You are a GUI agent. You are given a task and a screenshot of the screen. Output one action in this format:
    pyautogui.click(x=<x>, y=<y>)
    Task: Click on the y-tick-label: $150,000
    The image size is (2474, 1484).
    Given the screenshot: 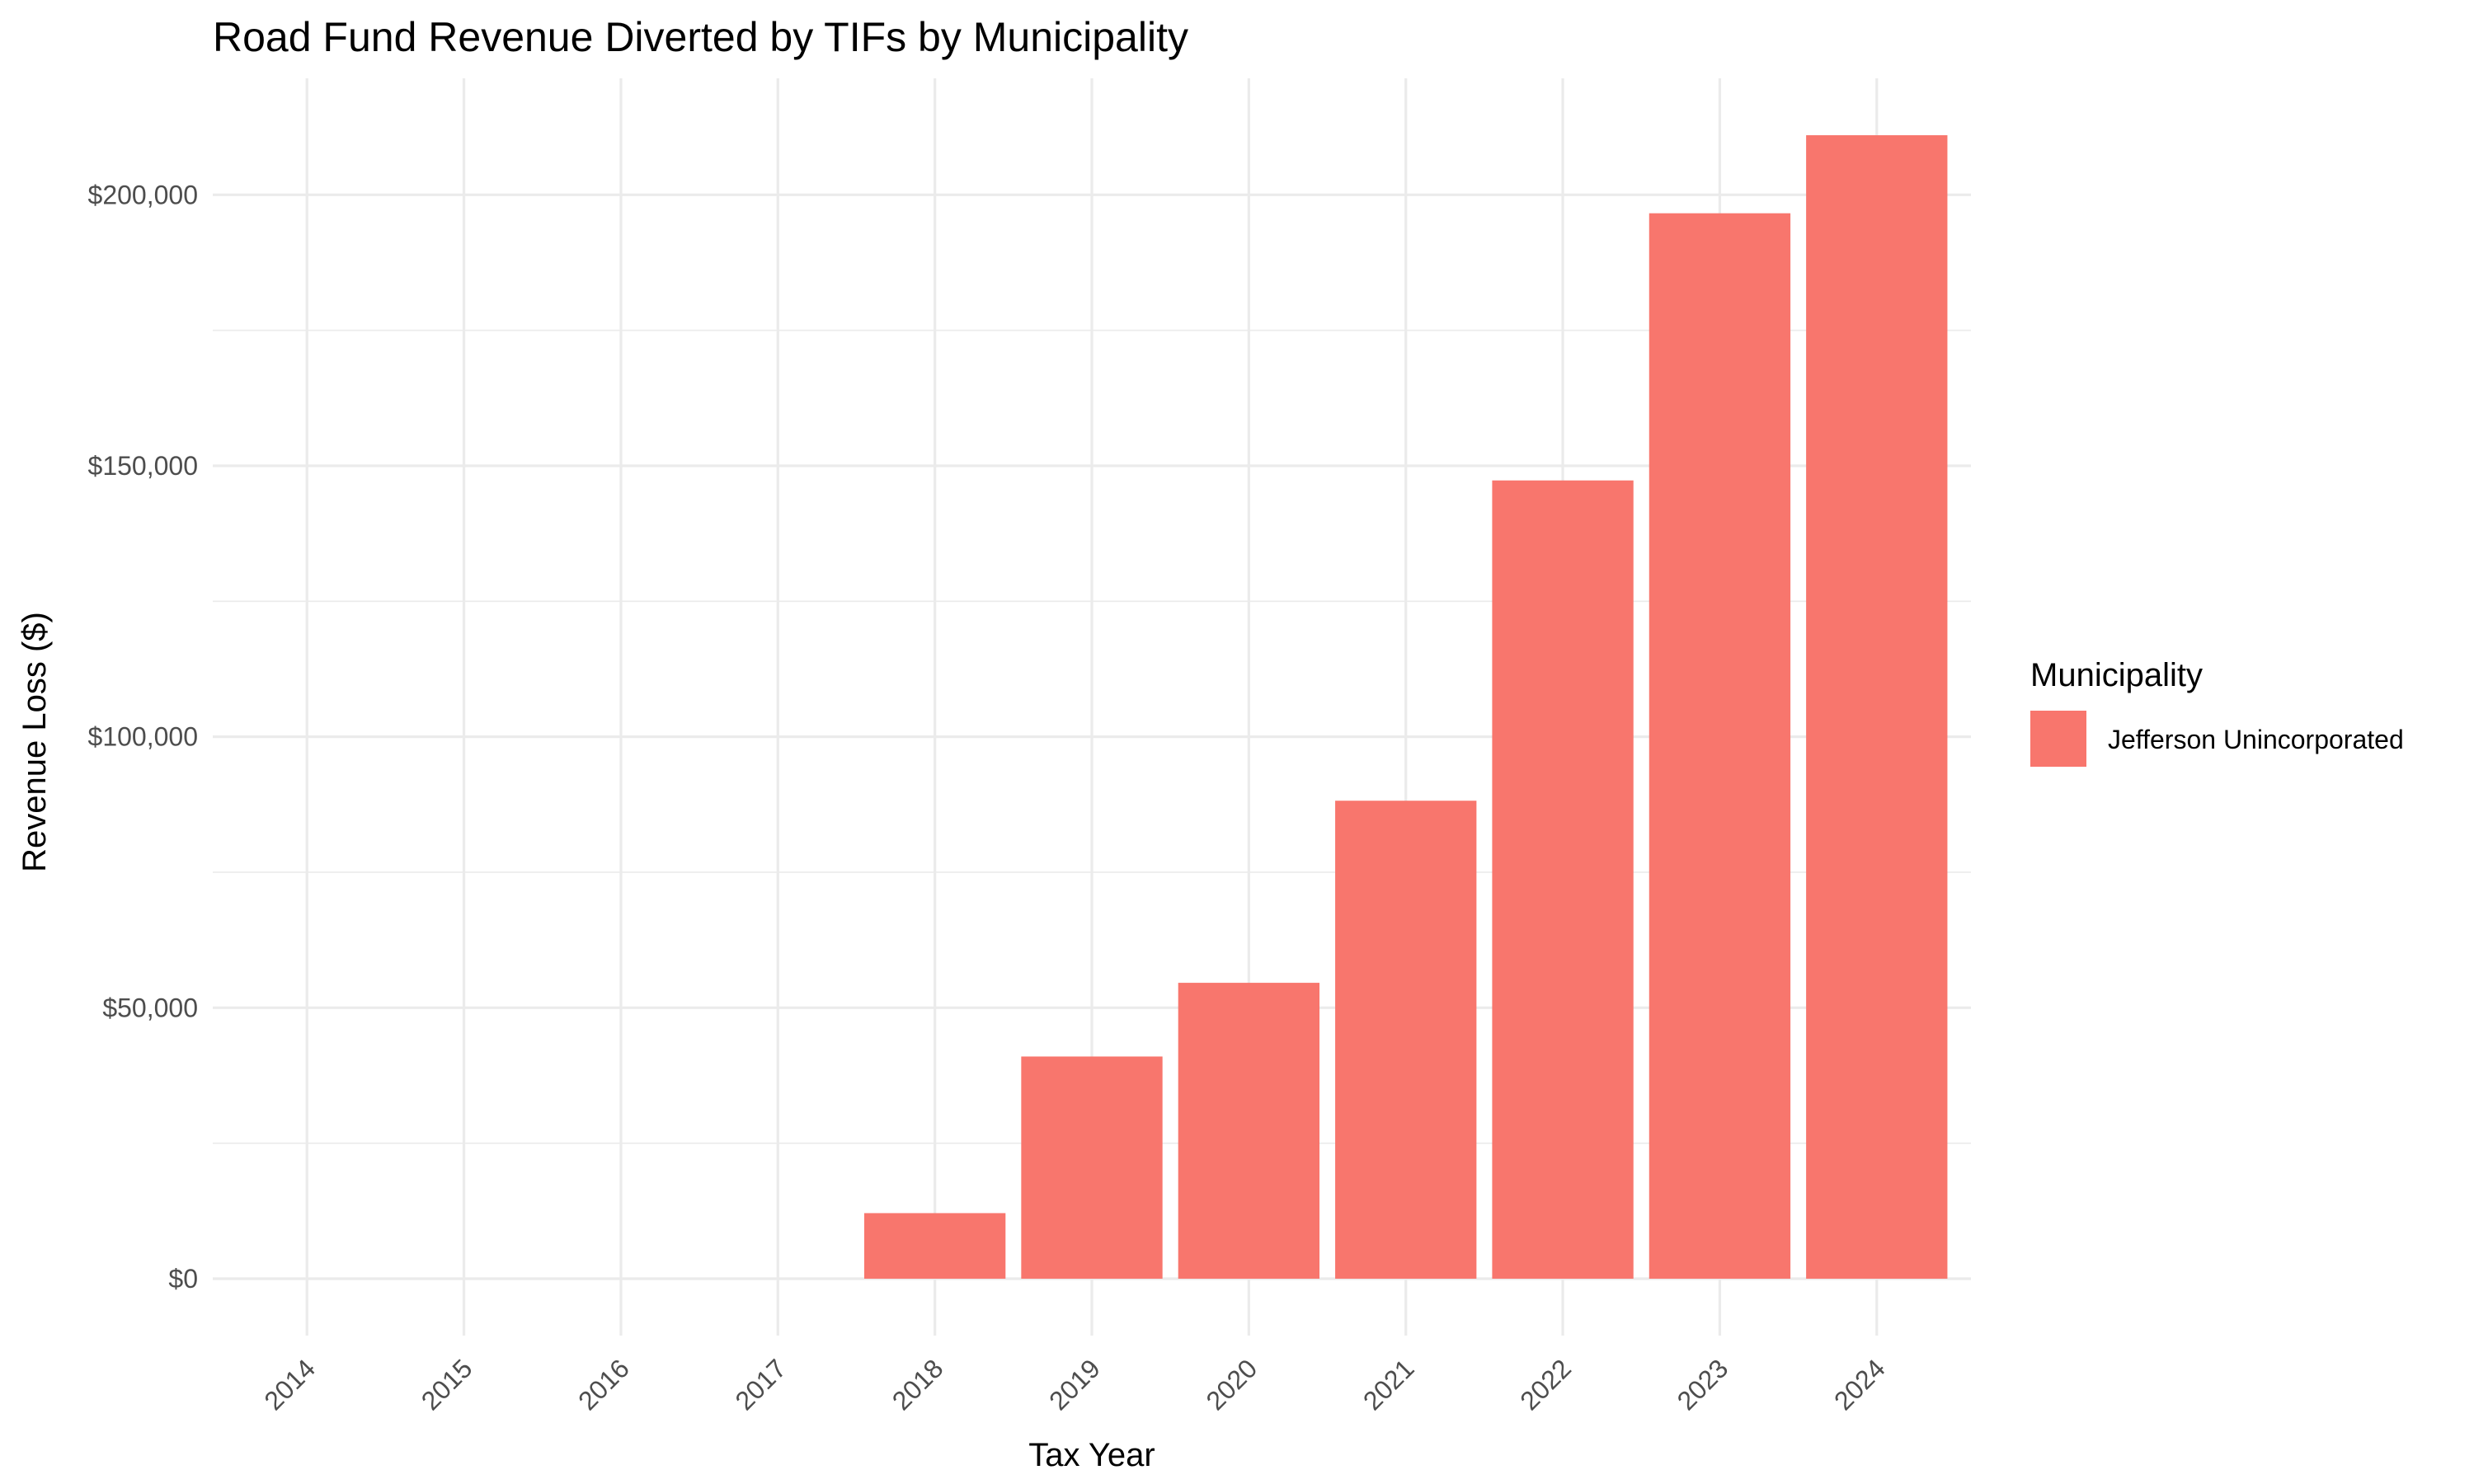 What is the action you would take?
    pyautogui.click(x=143, y=466)
    